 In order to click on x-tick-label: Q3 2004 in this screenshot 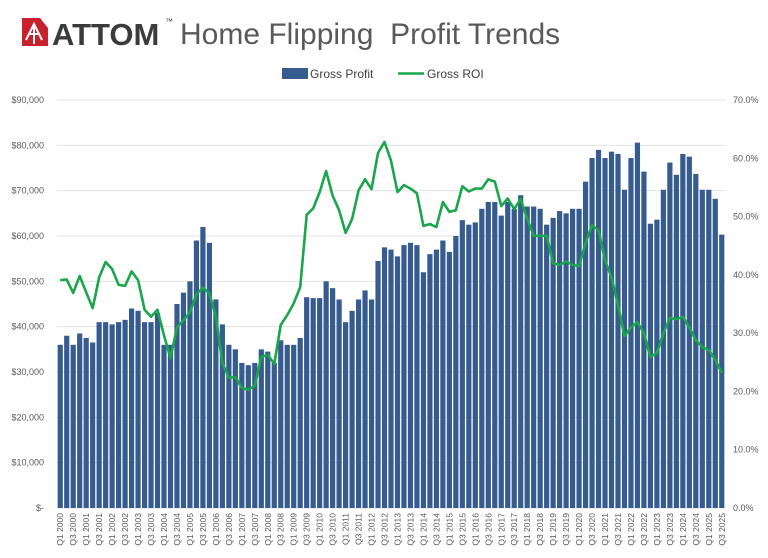, I will do `click(177, 529)`.